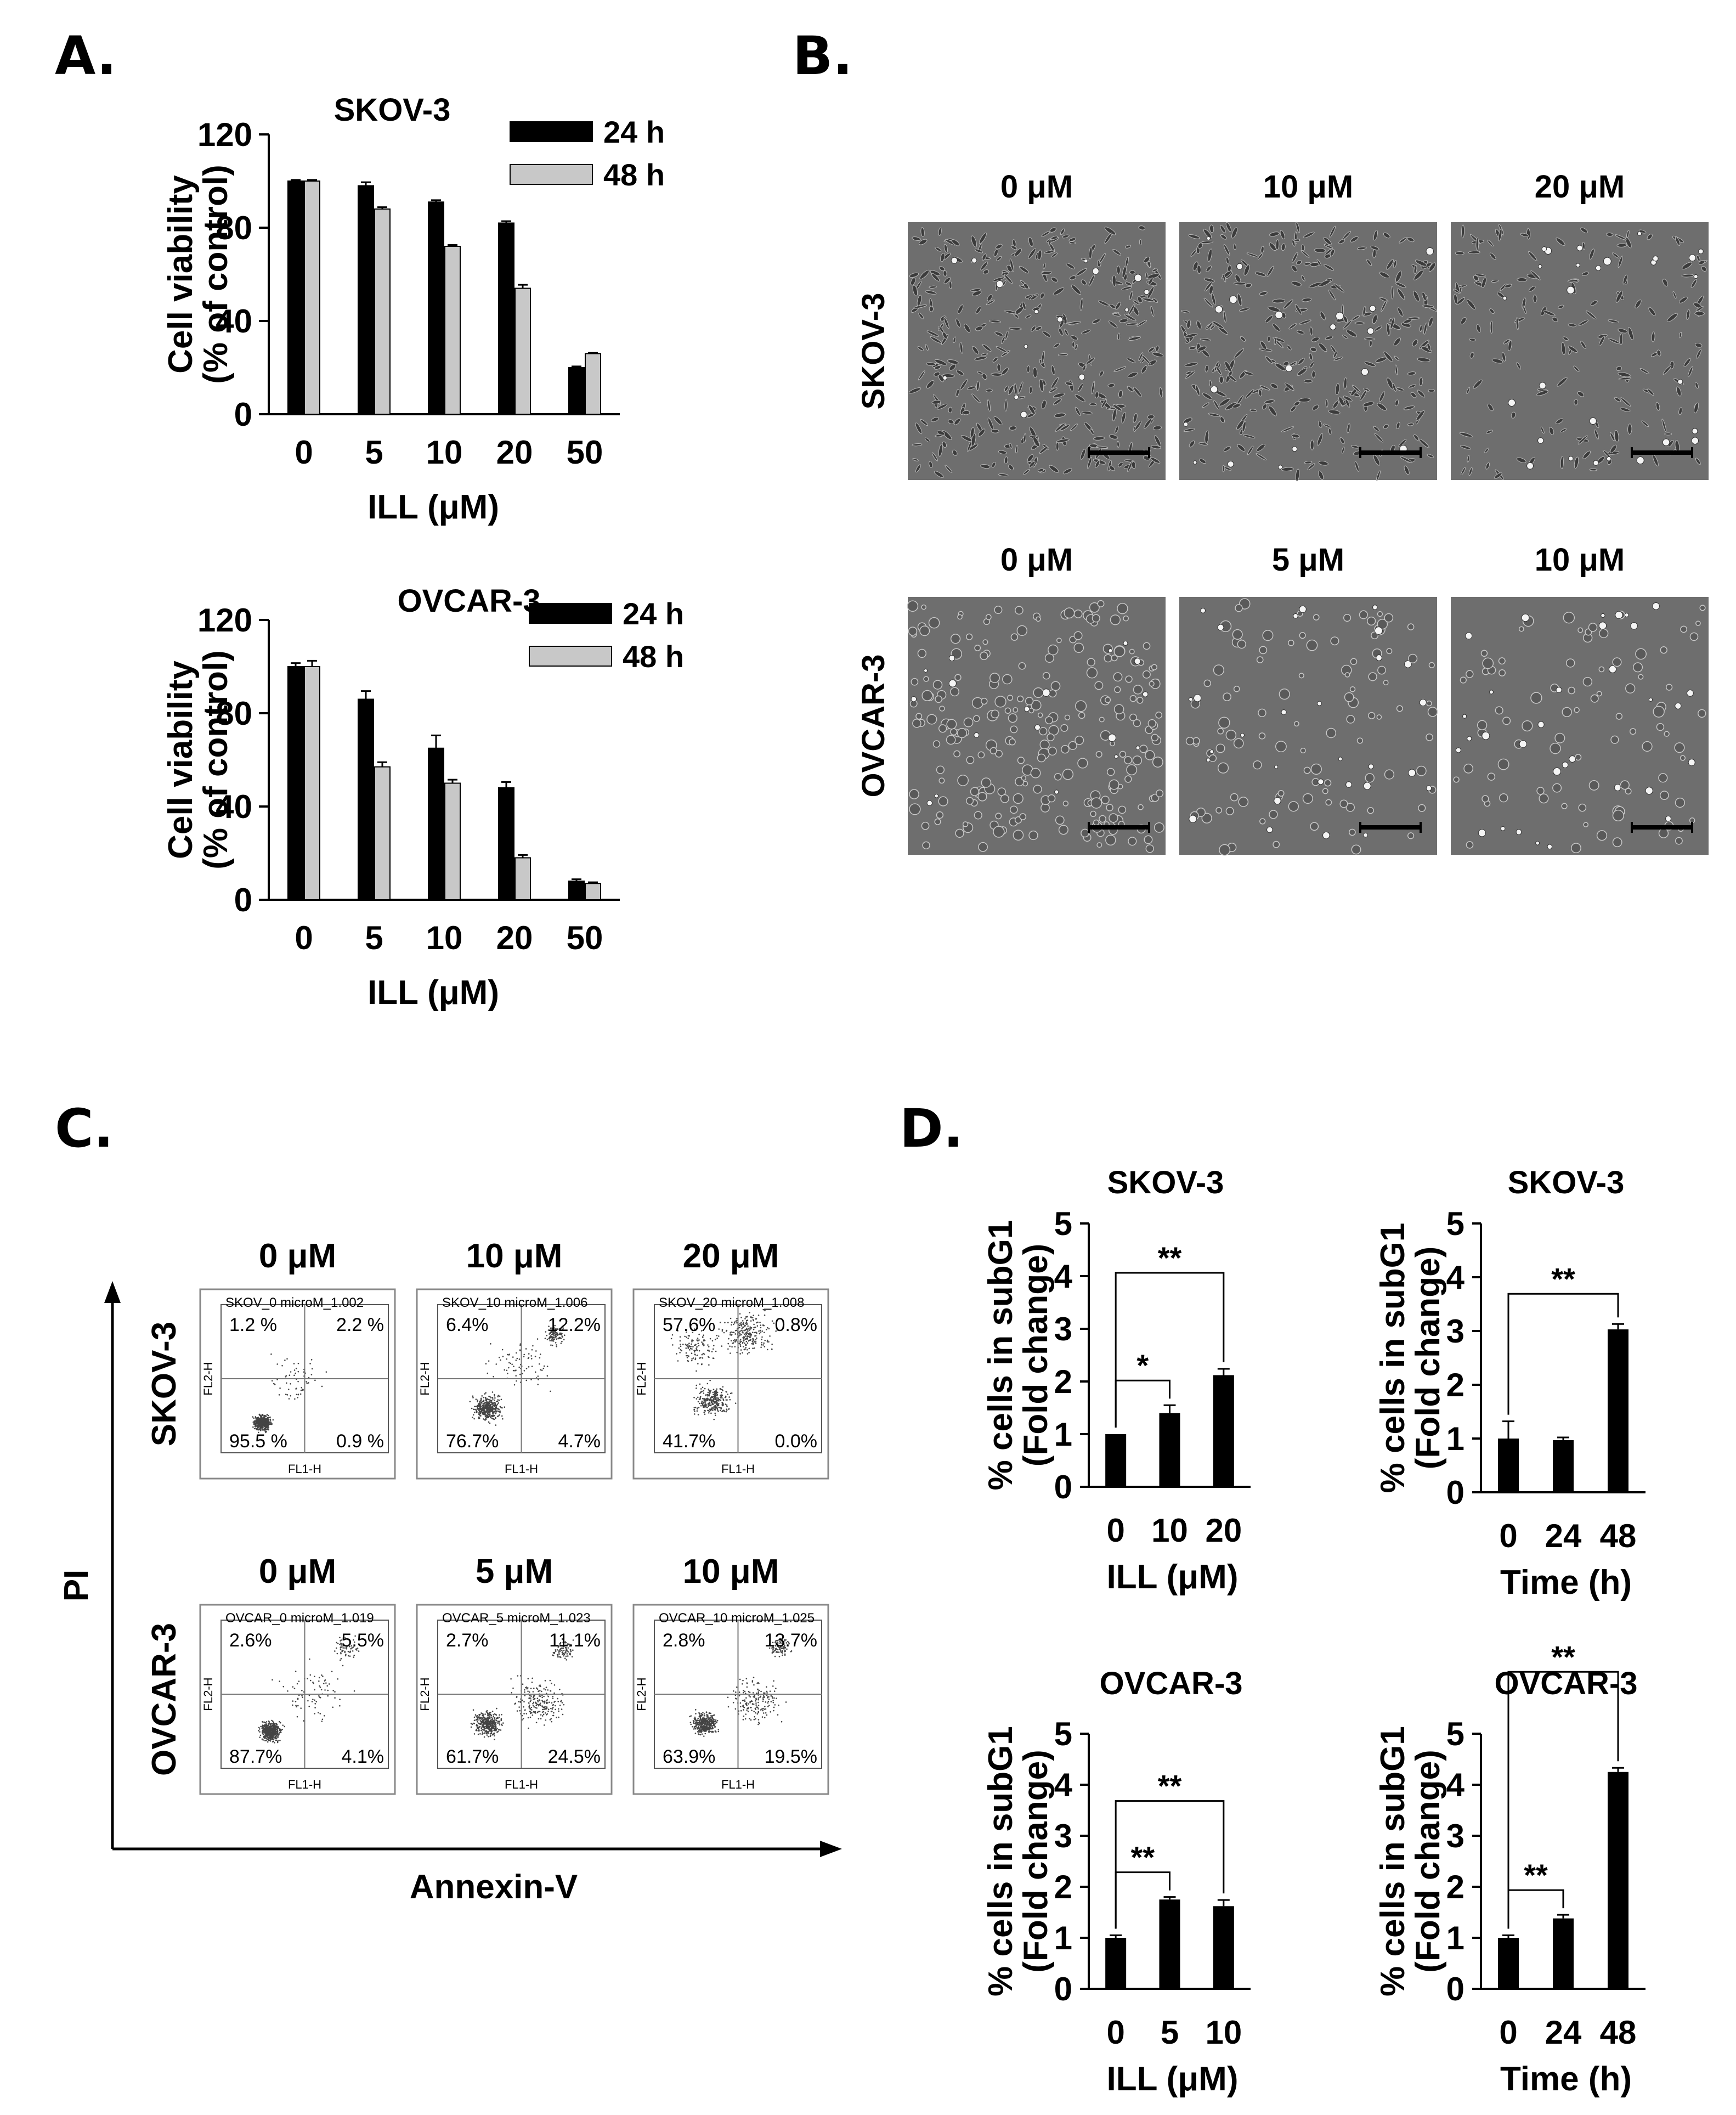  Describe the element at coordinates (297, 1384) in the screenshot. I see `flow-plot-frame` at that location.